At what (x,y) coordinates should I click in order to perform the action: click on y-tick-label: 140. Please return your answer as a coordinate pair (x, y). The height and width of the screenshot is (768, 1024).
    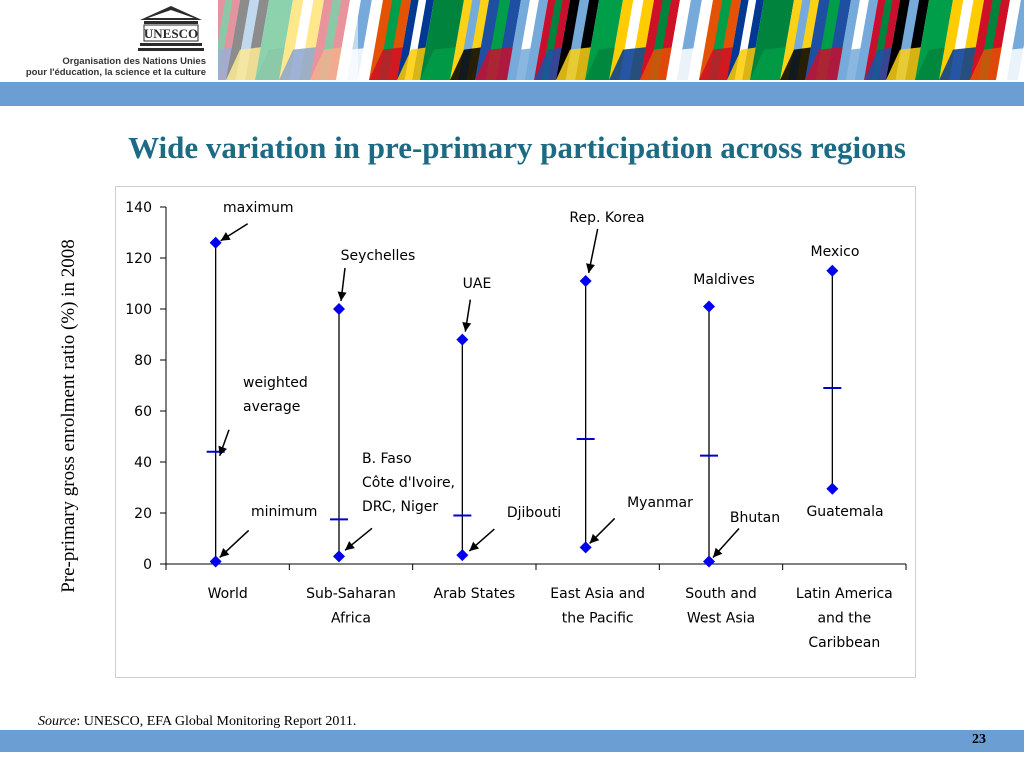
    Looking at the image, I should click on (138, 208).